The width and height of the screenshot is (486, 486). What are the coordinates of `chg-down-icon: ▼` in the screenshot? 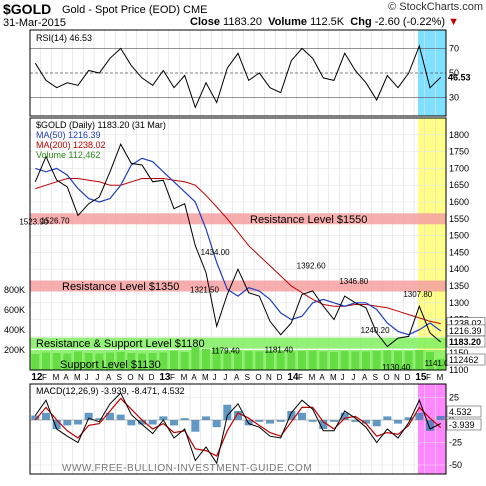 It's located at (453, 22).